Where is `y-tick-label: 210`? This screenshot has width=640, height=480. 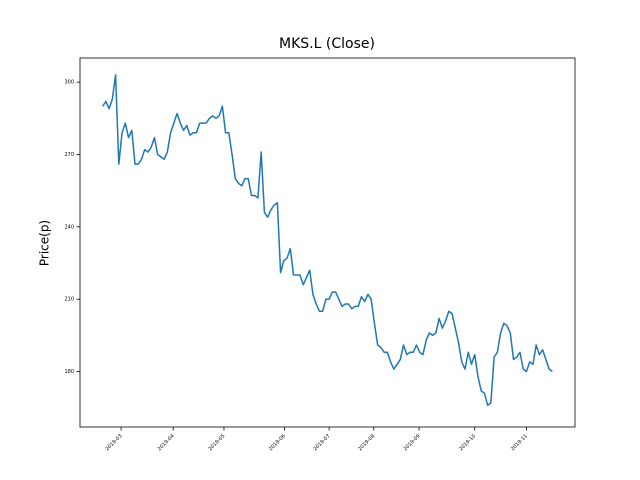
y-tick-label: 210 is located at coordinates (69, 300).